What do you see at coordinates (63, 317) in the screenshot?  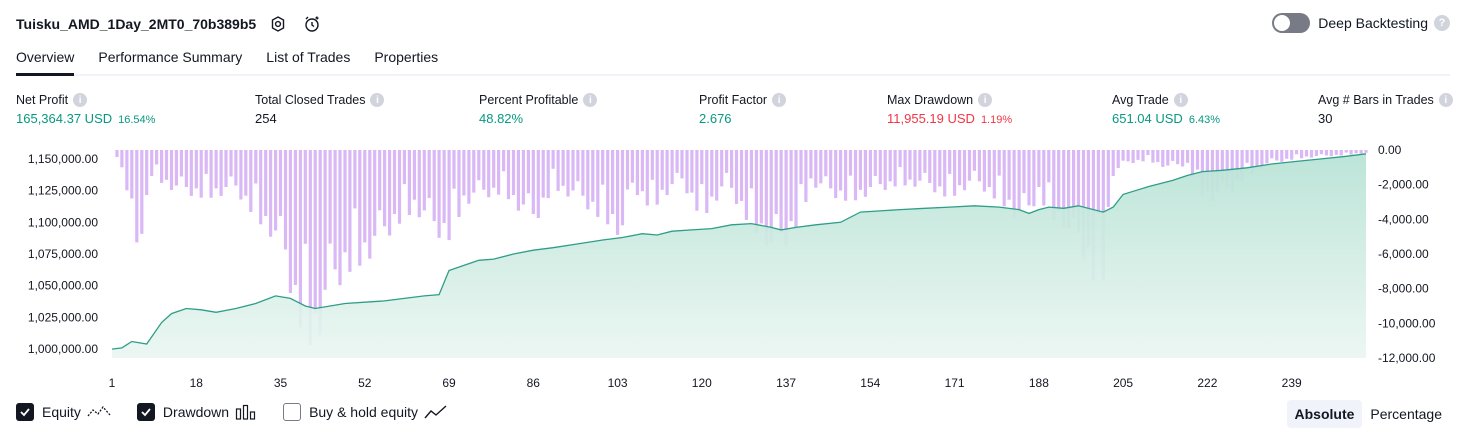 I see `left-axis-tick: 1,025,000.00` at bounding box center [63, 317].